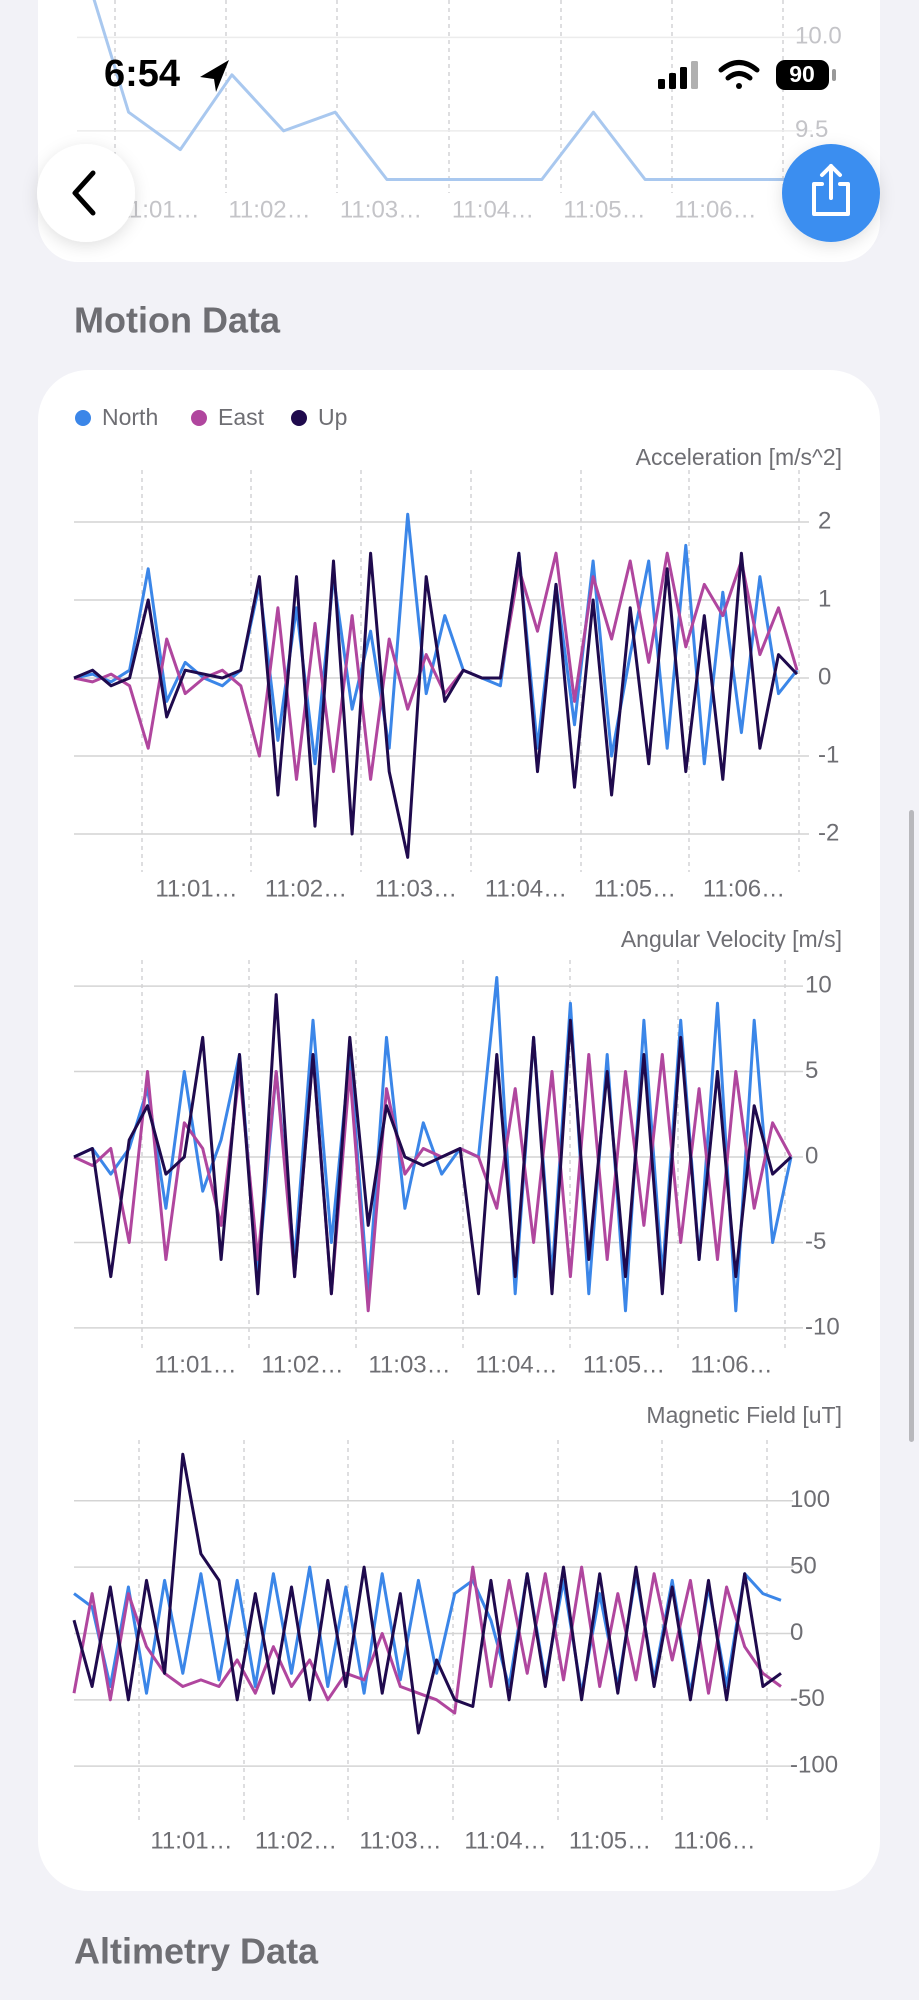  I want to click on wifi-icon, so click(739, 74).